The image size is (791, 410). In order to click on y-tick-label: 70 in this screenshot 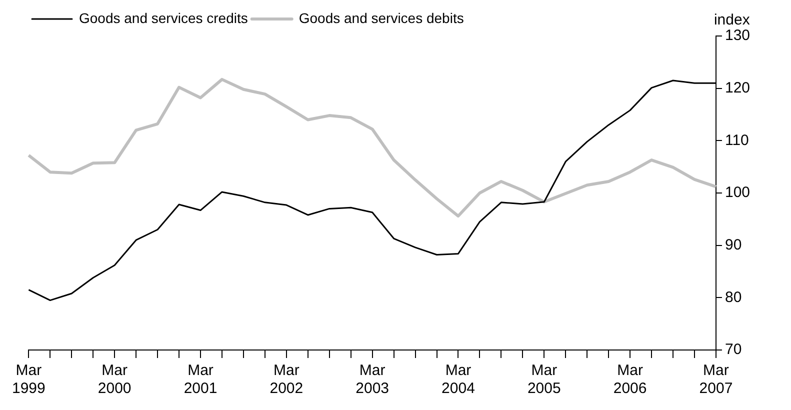, I will do `click(733, 349)`.